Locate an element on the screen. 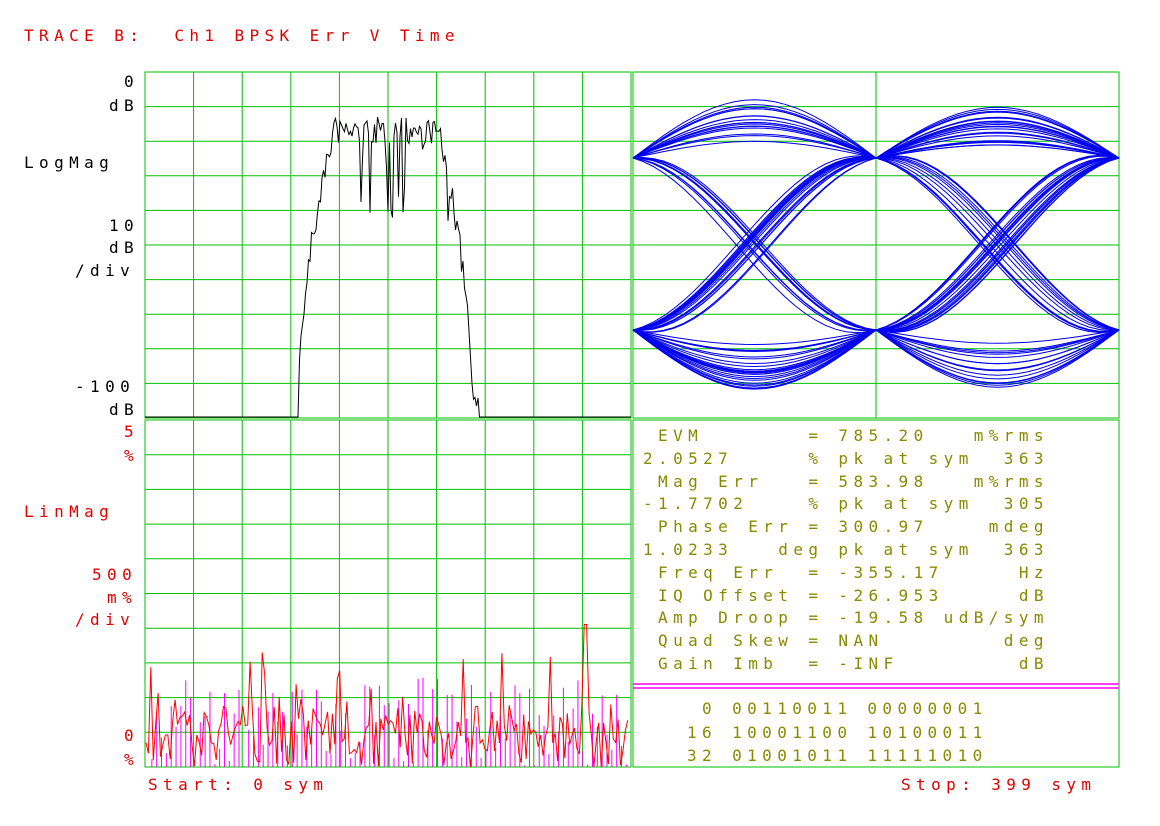 Image resolution: width=1160 pixels, height=826 pixels. top-format: LogMag is located at coordinates (69, 162).